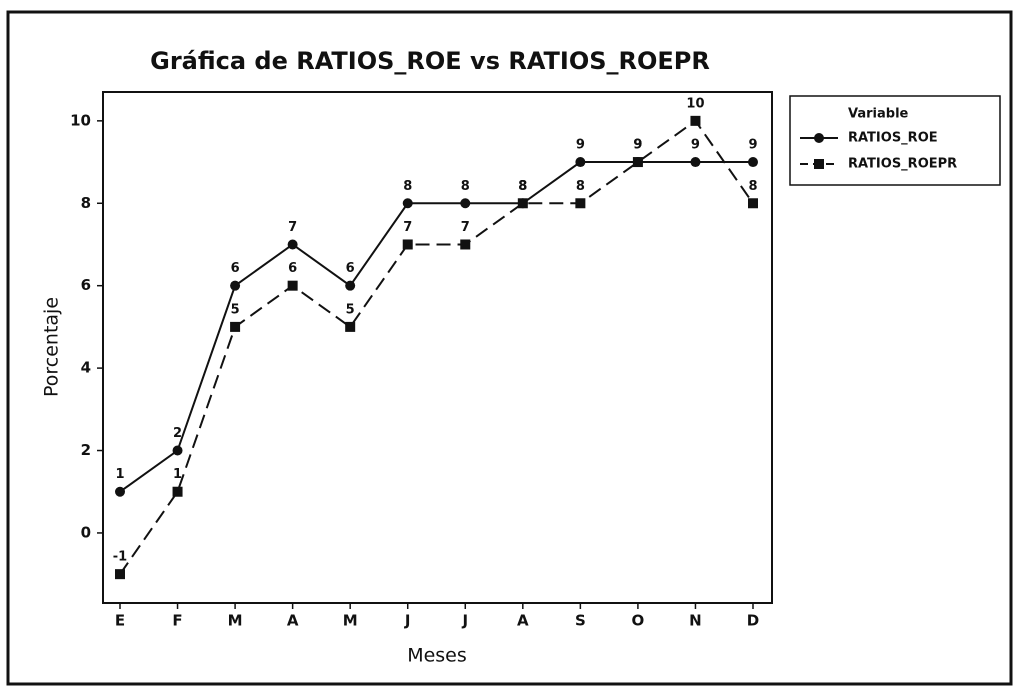 This screenshot has width=1017, height=690. What do you see at coordinates (86, 285) in the screenshot?
I see `y-tick-label: 6` at bounding box center [86, 285].